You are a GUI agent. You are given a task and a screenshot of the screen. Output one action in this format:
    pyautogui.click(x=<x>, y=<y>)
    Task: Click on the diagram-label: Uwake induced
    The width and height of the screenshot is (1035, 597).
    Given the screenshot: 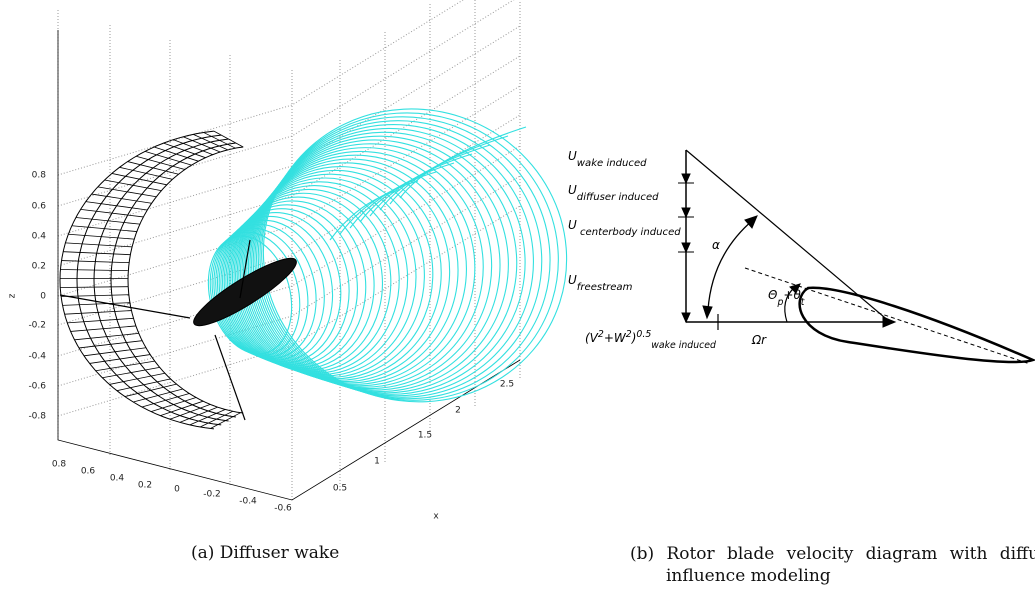 What is the action you would take?
    pyautogui.click(x=607, y=159)
    